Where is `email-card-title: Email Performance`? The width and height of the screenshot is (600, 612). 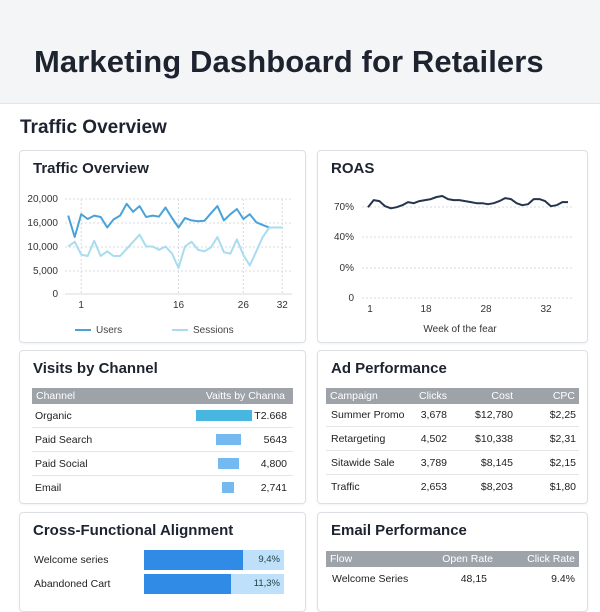
email-card-title: Email Performance is located at coordinates (399, 530).